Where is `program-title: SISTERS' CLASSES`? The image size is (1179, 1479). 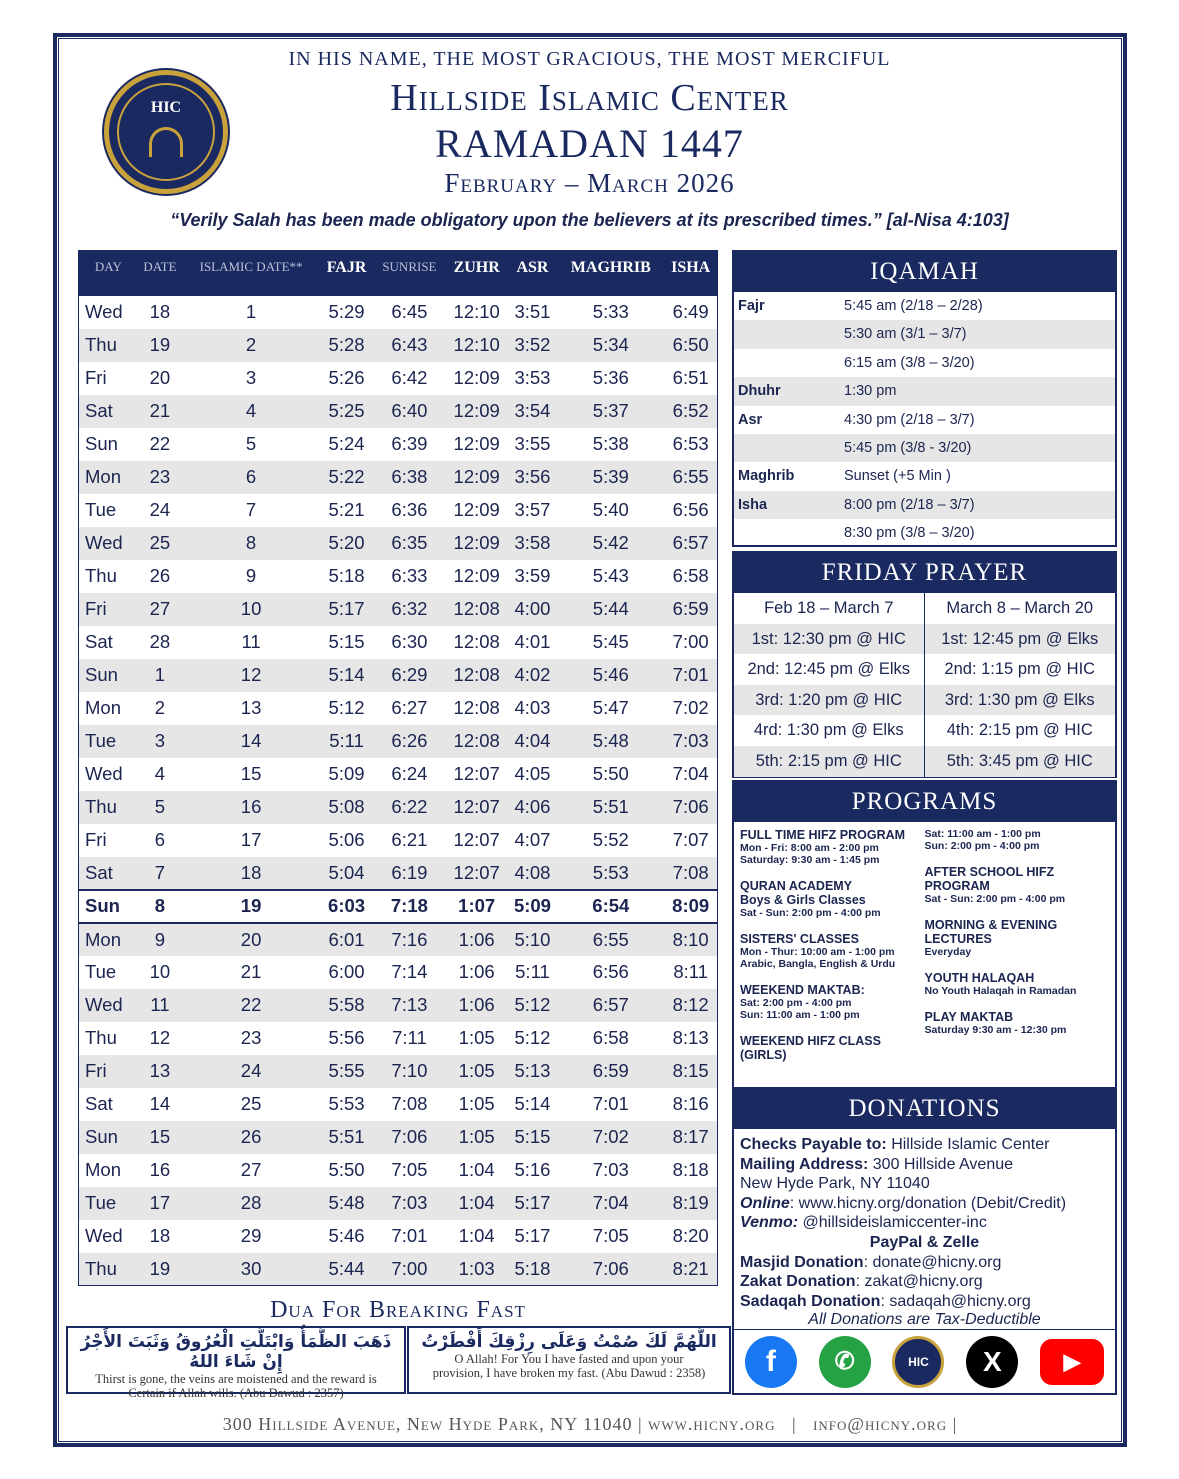
program-title: SISTERS' CLASSES is located at coordinates (799, 939).